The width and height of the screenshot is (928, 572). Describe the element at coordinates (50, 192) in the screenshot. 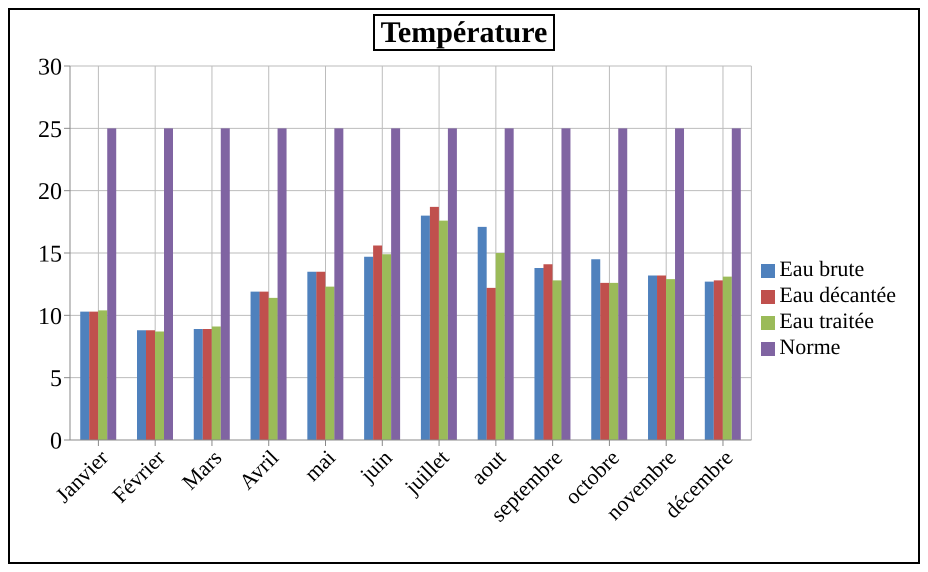

I see `y-tick-label: 20` at that location.